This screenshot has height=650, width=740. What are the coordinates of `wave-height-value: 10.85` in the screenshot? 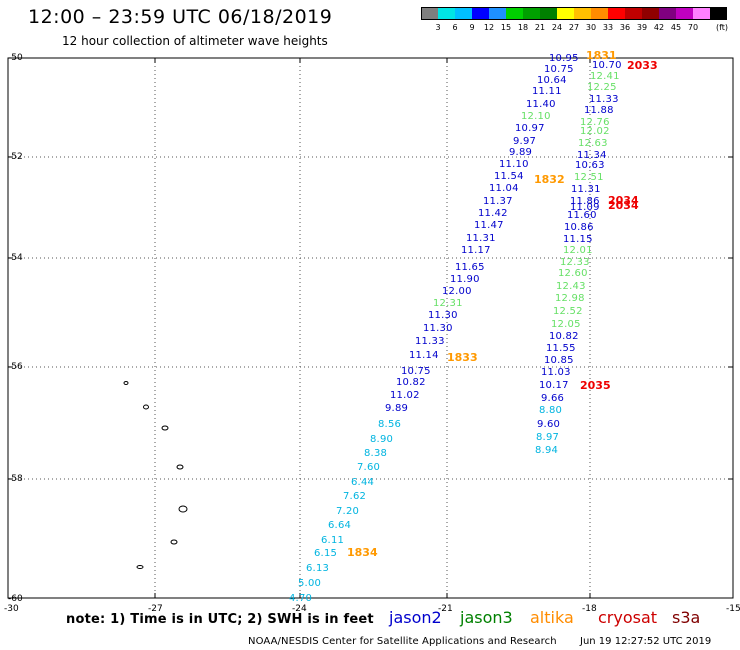 It's located at (559, 360).